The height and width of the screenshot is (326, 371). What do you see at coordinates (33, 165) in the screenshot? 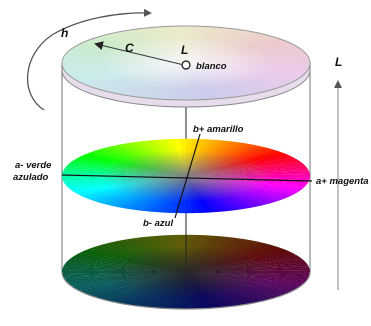
I see `a-minus-label-line1: a- verde` at bounding box center [33, 165].